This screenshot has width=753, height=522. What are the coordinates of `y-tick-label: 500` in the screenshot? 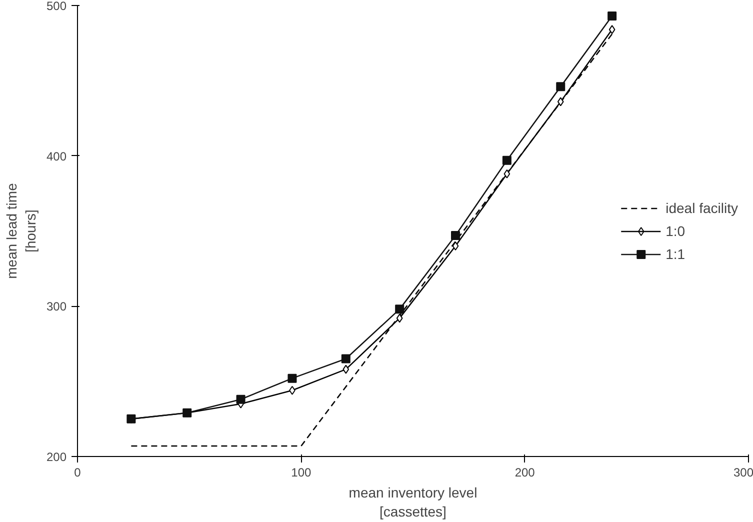 It's located at (56, 6).